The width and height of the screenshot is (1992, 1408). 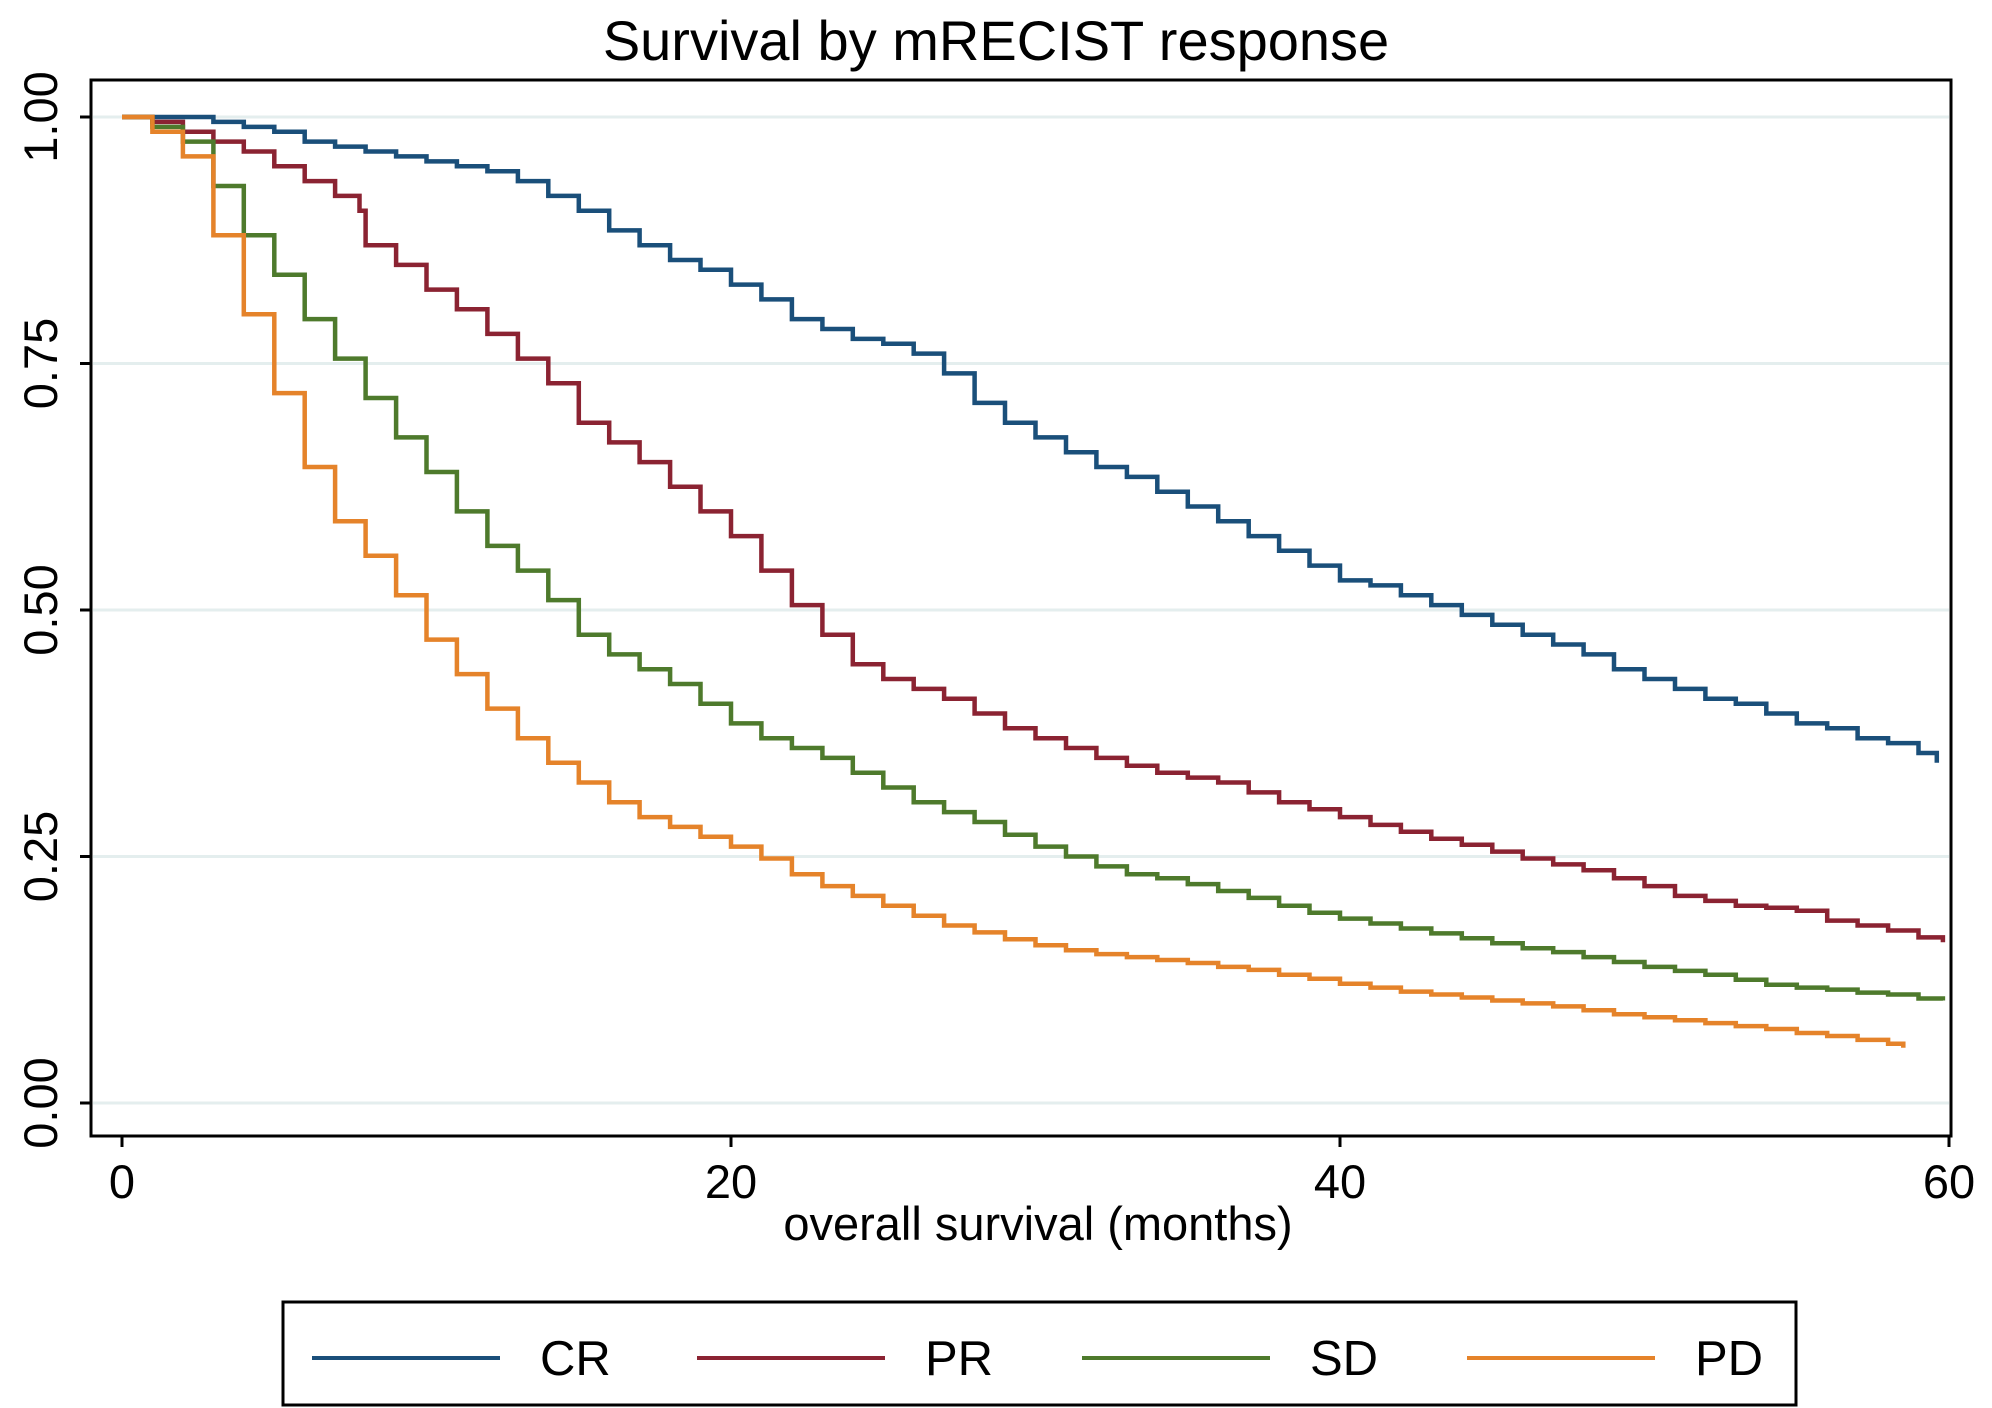 I want to click on y-tick-label: 0.25, so click(x=40, y=856).